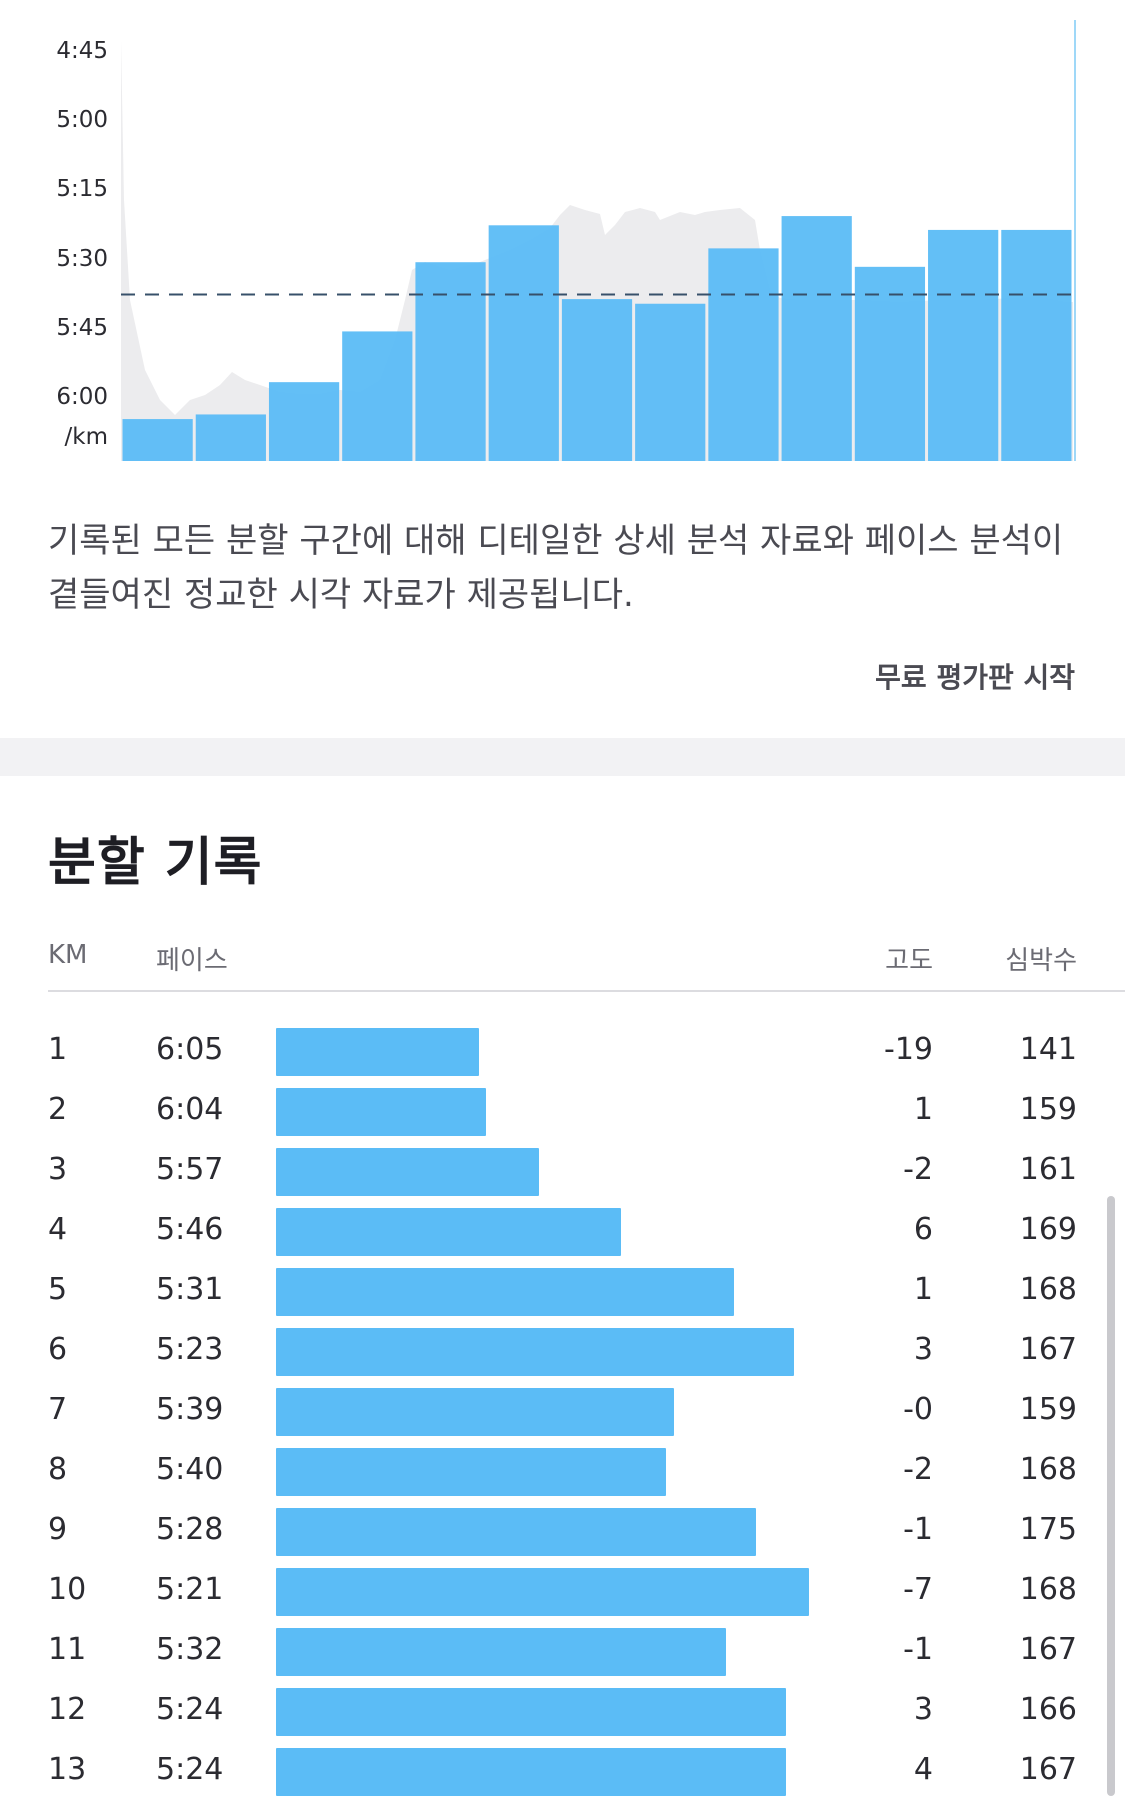  What do you see at coordinates (190, 1469) in the screenshot?
I see `split-pace: 5:40` at bounding box center [190, 1469].